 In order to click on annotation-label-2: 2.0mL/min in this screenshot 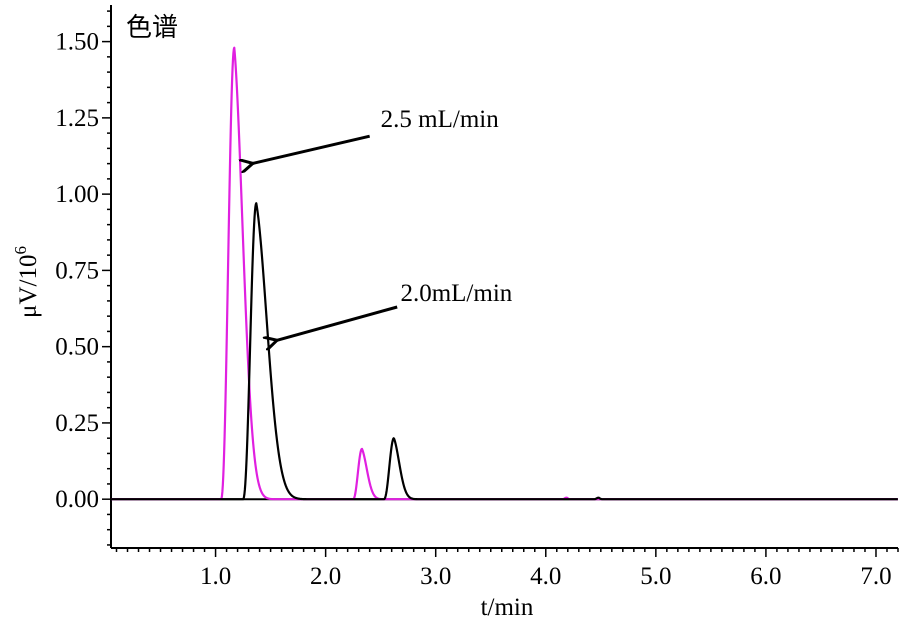, I will do `click(456, 293)`.